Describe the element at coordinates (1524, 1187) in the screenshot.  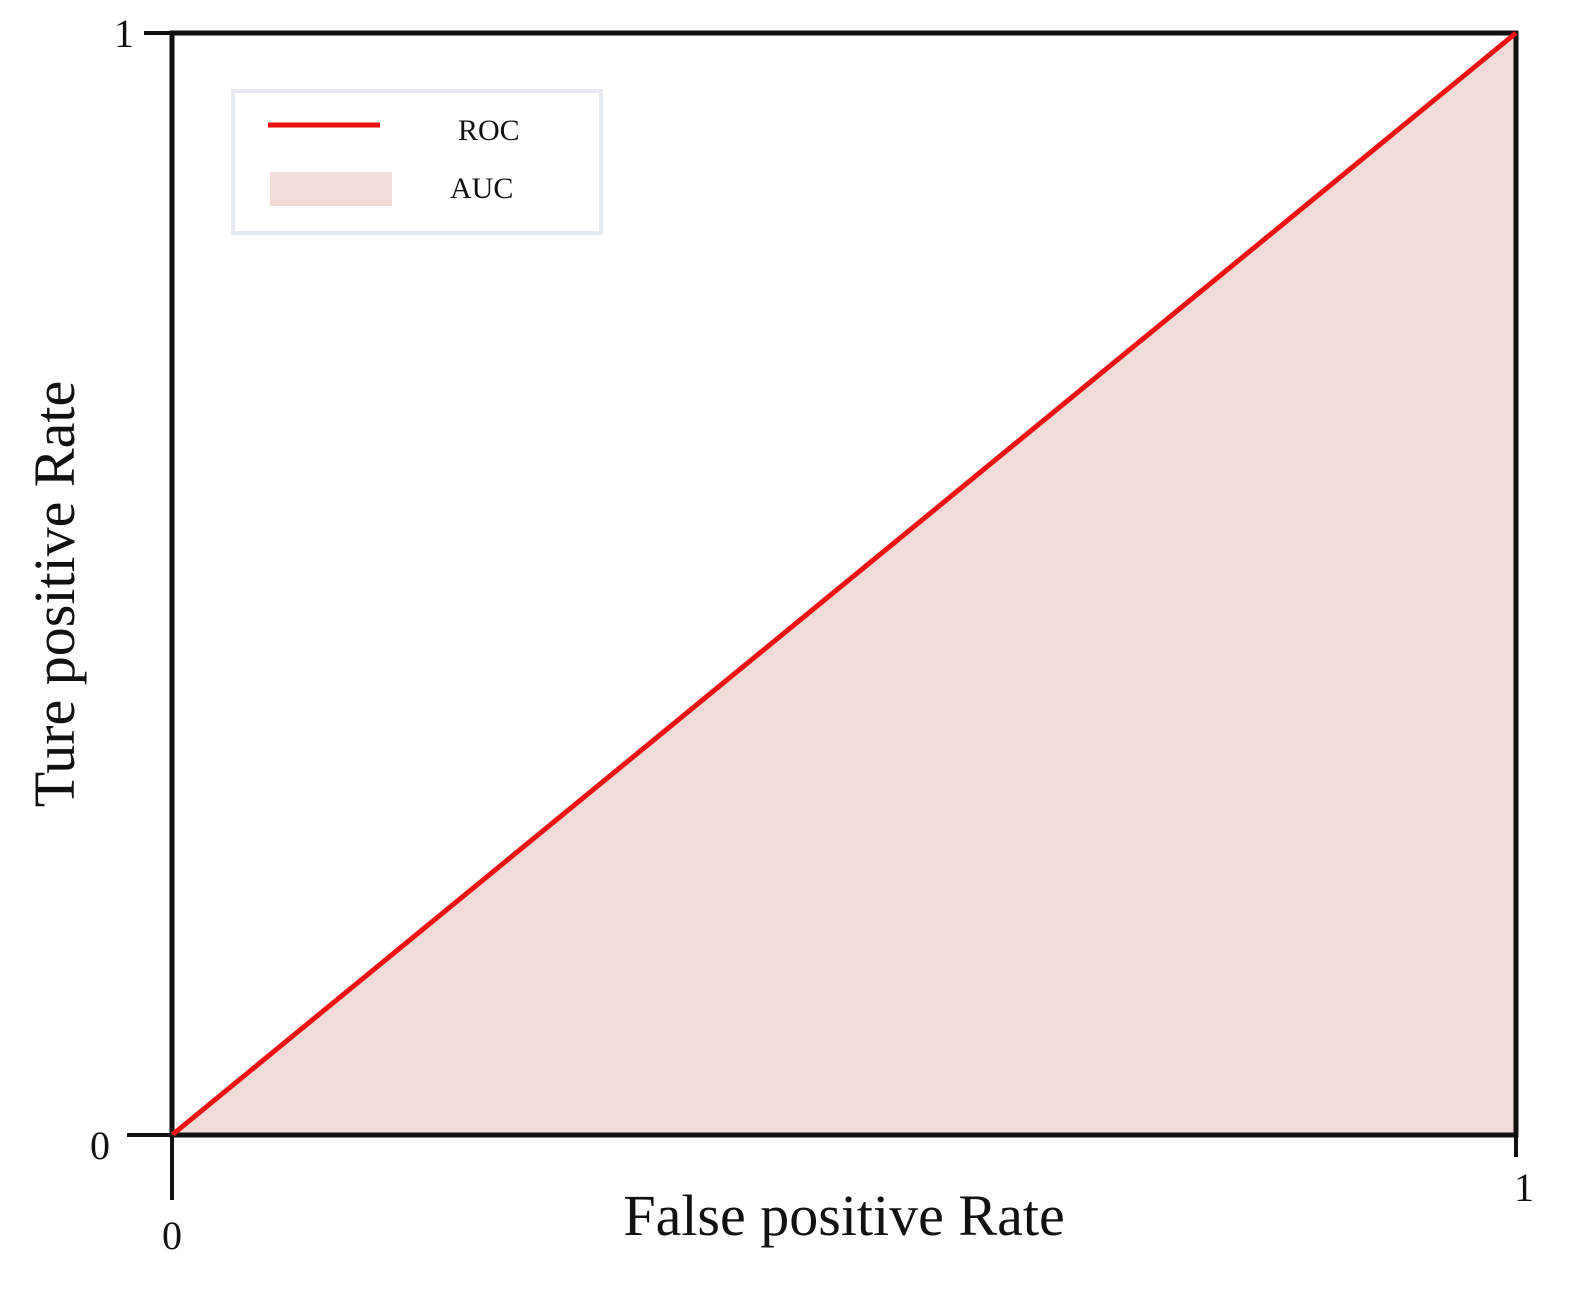
I see `x-tick-label-1: 1` at that location.